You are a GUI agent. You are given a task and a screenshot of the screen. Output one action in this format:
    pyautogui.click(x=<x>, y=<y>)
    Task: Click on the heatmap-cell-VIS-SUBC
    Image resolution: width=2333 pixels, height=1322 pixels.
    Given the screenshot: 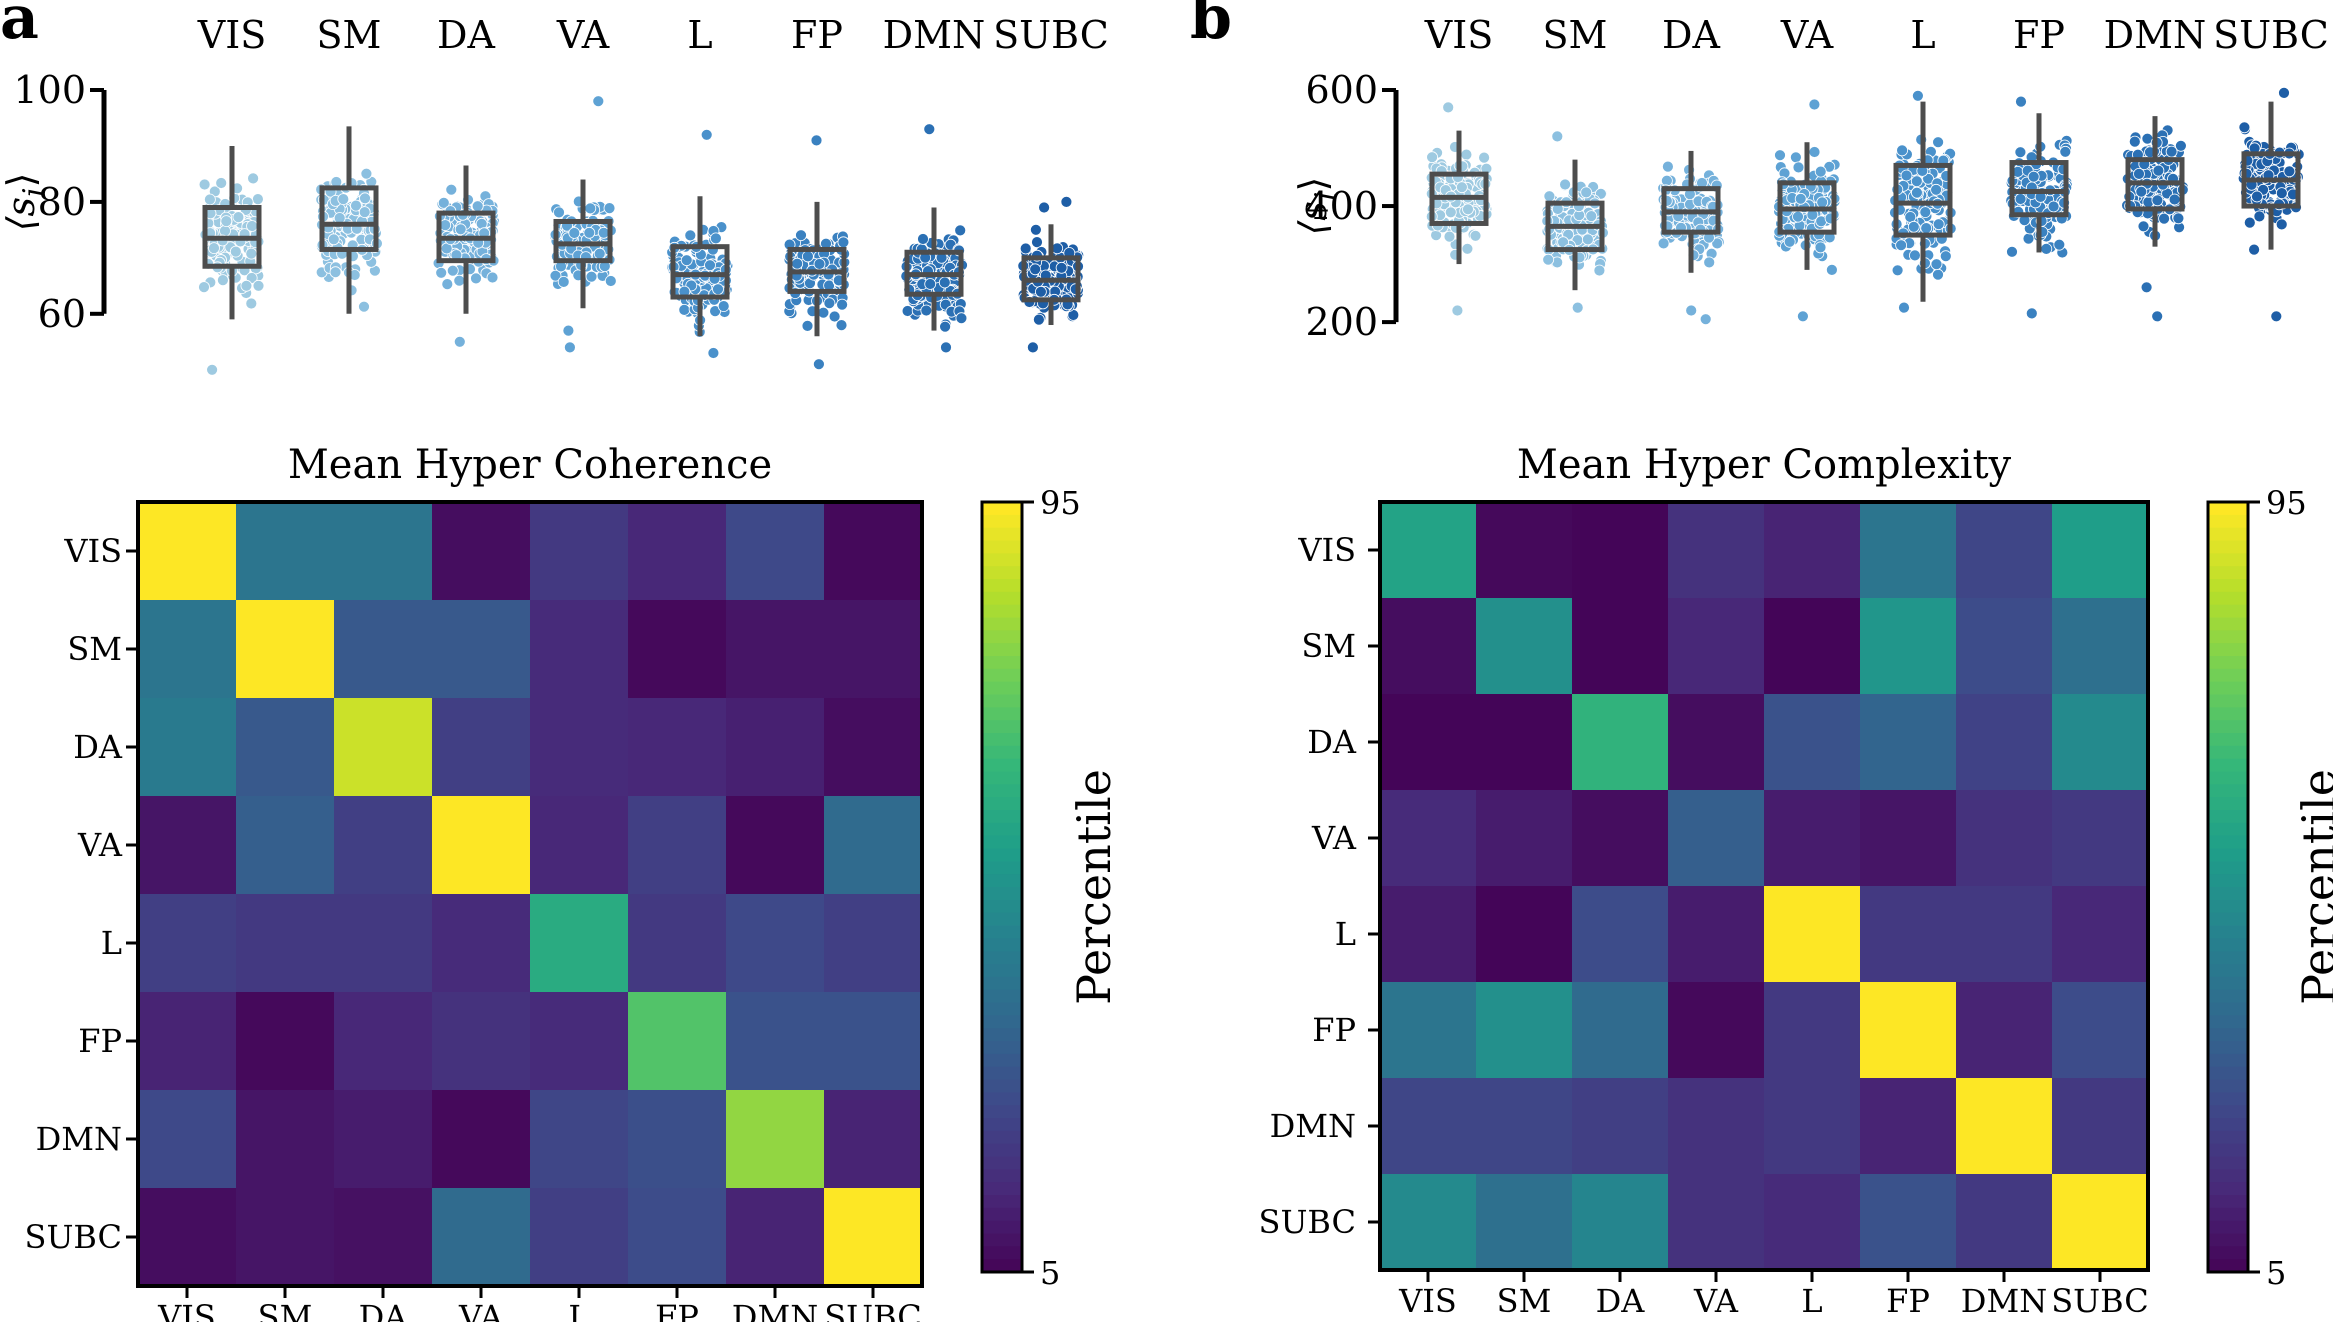 What is the action you would take?
    pyautogui.click(x=2100, y=550)
    